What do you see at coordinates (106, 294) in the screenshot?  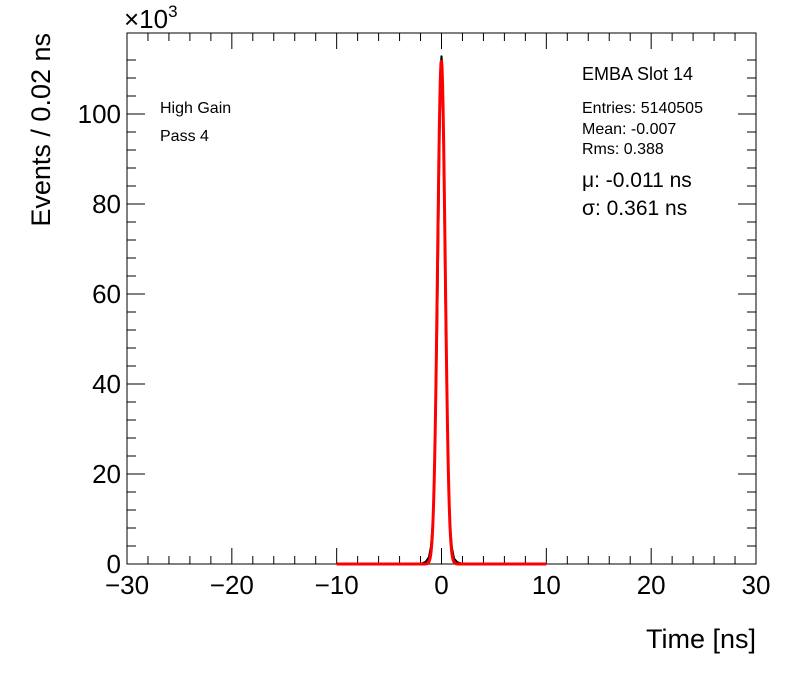 I see `y-tick-label: 60` at bounding box center [106, 294].